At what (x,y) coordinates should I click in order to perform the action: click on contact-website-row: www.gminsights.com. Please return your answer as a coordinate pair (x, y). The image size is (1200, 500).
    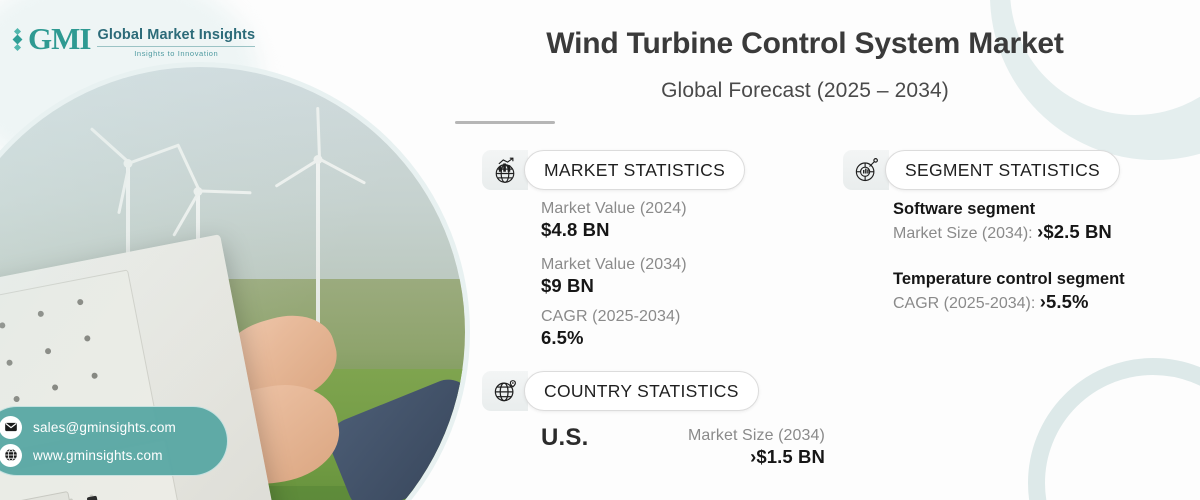
    Looking at the image, I should click on (106, 455).